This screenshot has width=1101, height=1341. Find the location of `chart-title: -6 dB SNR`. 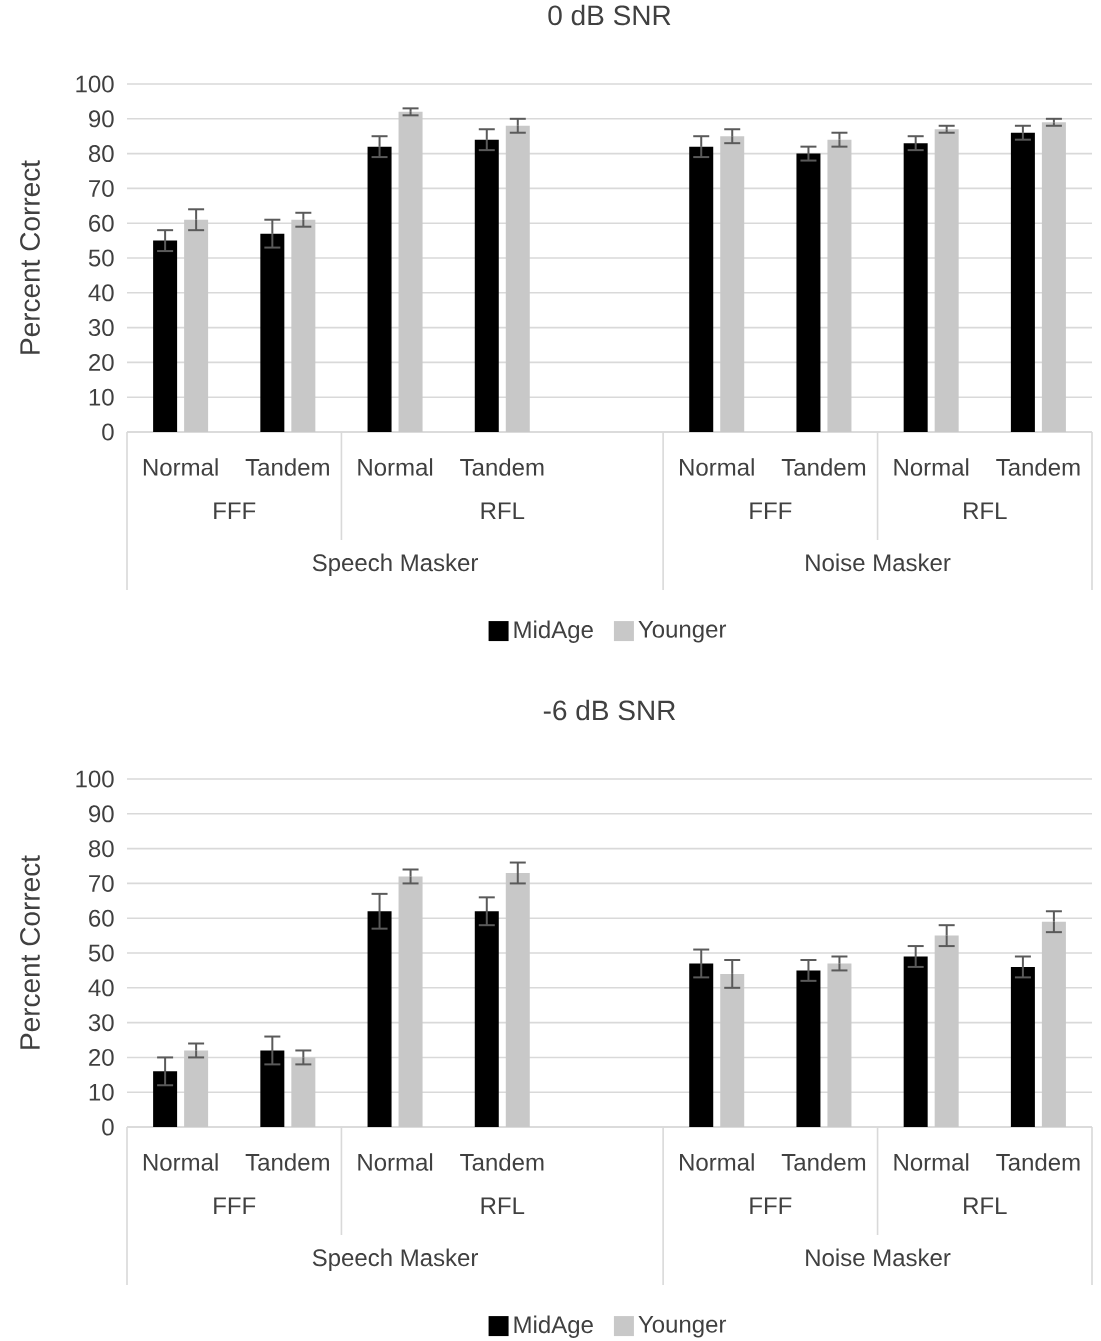

chart-title: -6 dB SNR is located at coordinates (609, 710).